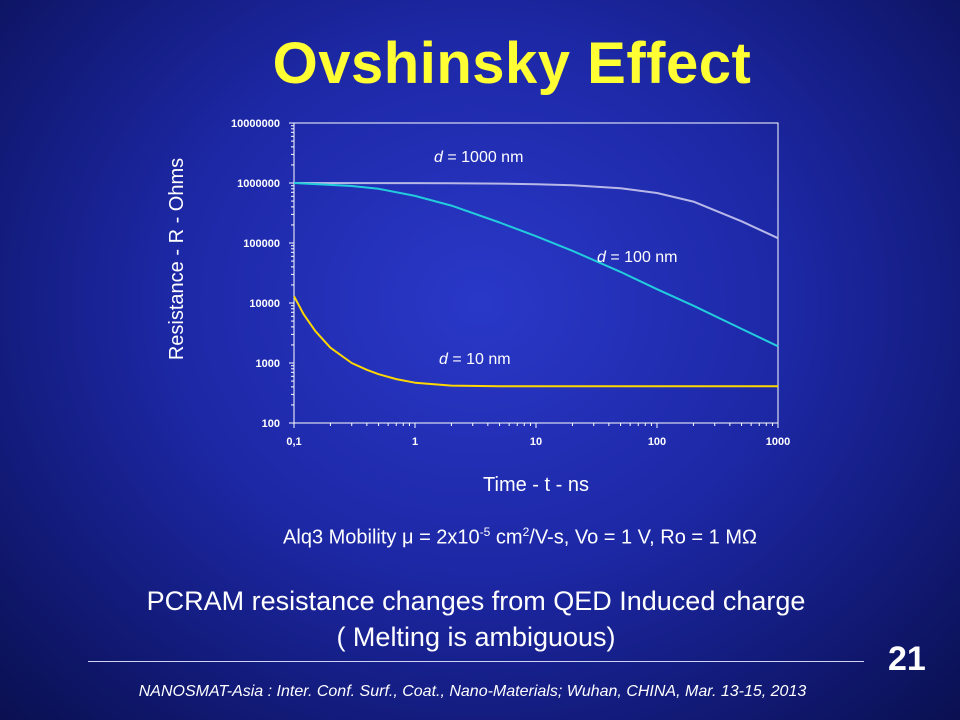 The height and width of the screenshot is (720, 960). What do you see at coordinates (642, 257) in the screenshot?
I see `series-label-value: = 100 nm` at bounding box center [642, 257].